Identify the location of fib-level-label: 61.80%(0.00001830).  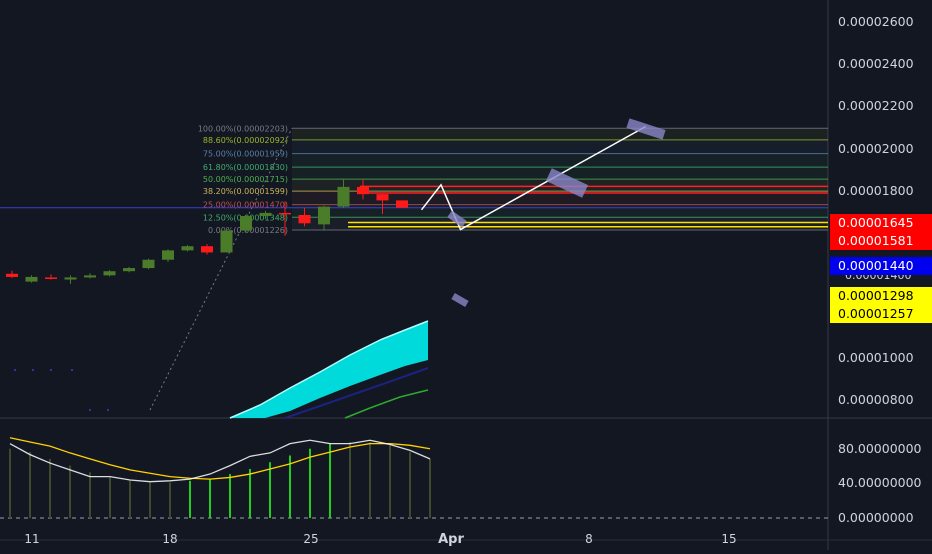
(245, 167).